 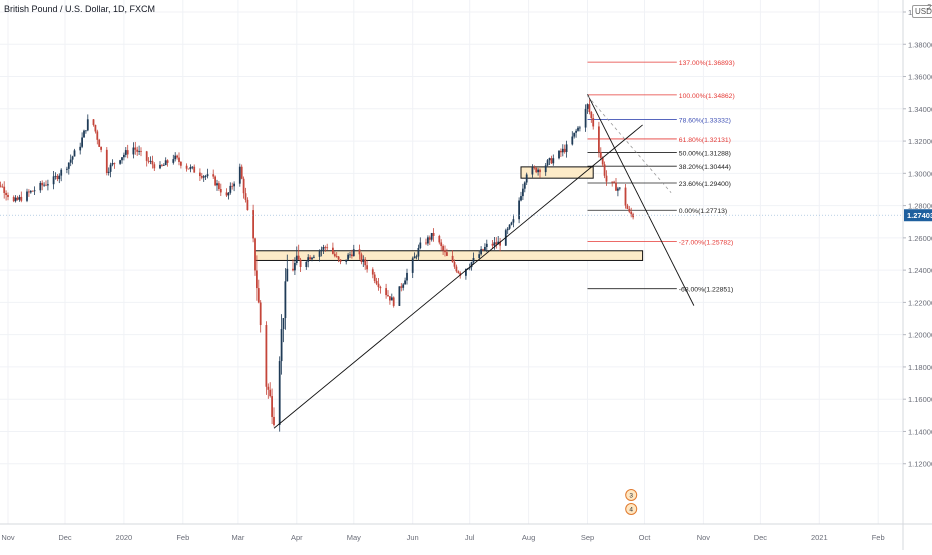 What do you see at coordinates (922, 11) in the screenshot?
I see `currency-badge: USD` at bounding box center [922, 11].